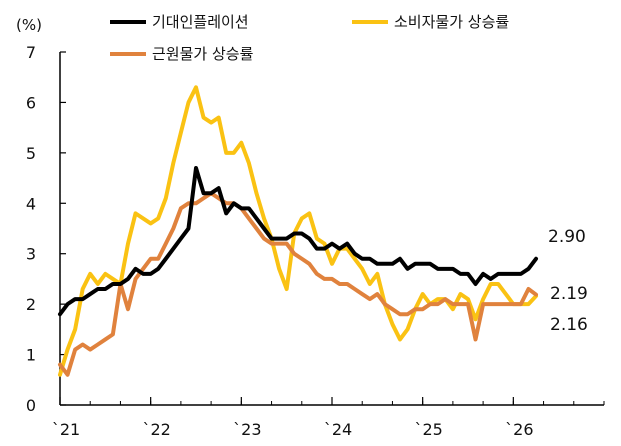 Image resolution: width=621 pixels, height=446 pixels. Describe the element at coordinates (247, 429) in the screenshot. I see `x-tick-label: `23` at that location.